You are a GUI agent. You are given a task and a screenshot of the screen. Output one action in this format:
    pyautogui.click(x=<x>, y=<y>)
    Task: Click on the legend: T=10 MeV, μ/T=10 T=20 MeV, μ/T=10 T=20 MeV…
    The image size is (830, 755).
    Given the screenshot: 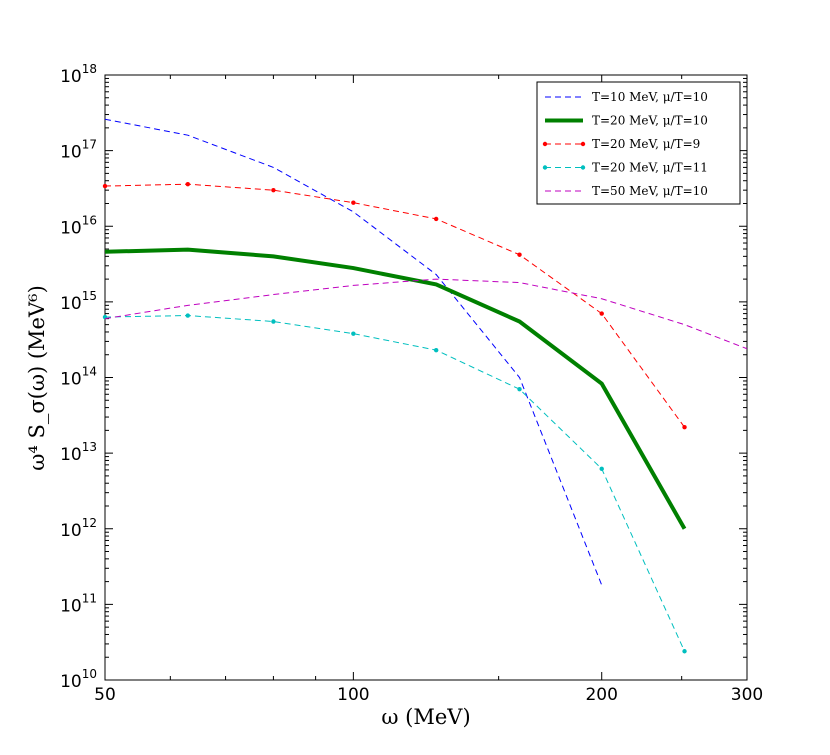 What is the action you would take?
    pyautogui.click(x=638, y=143)
    